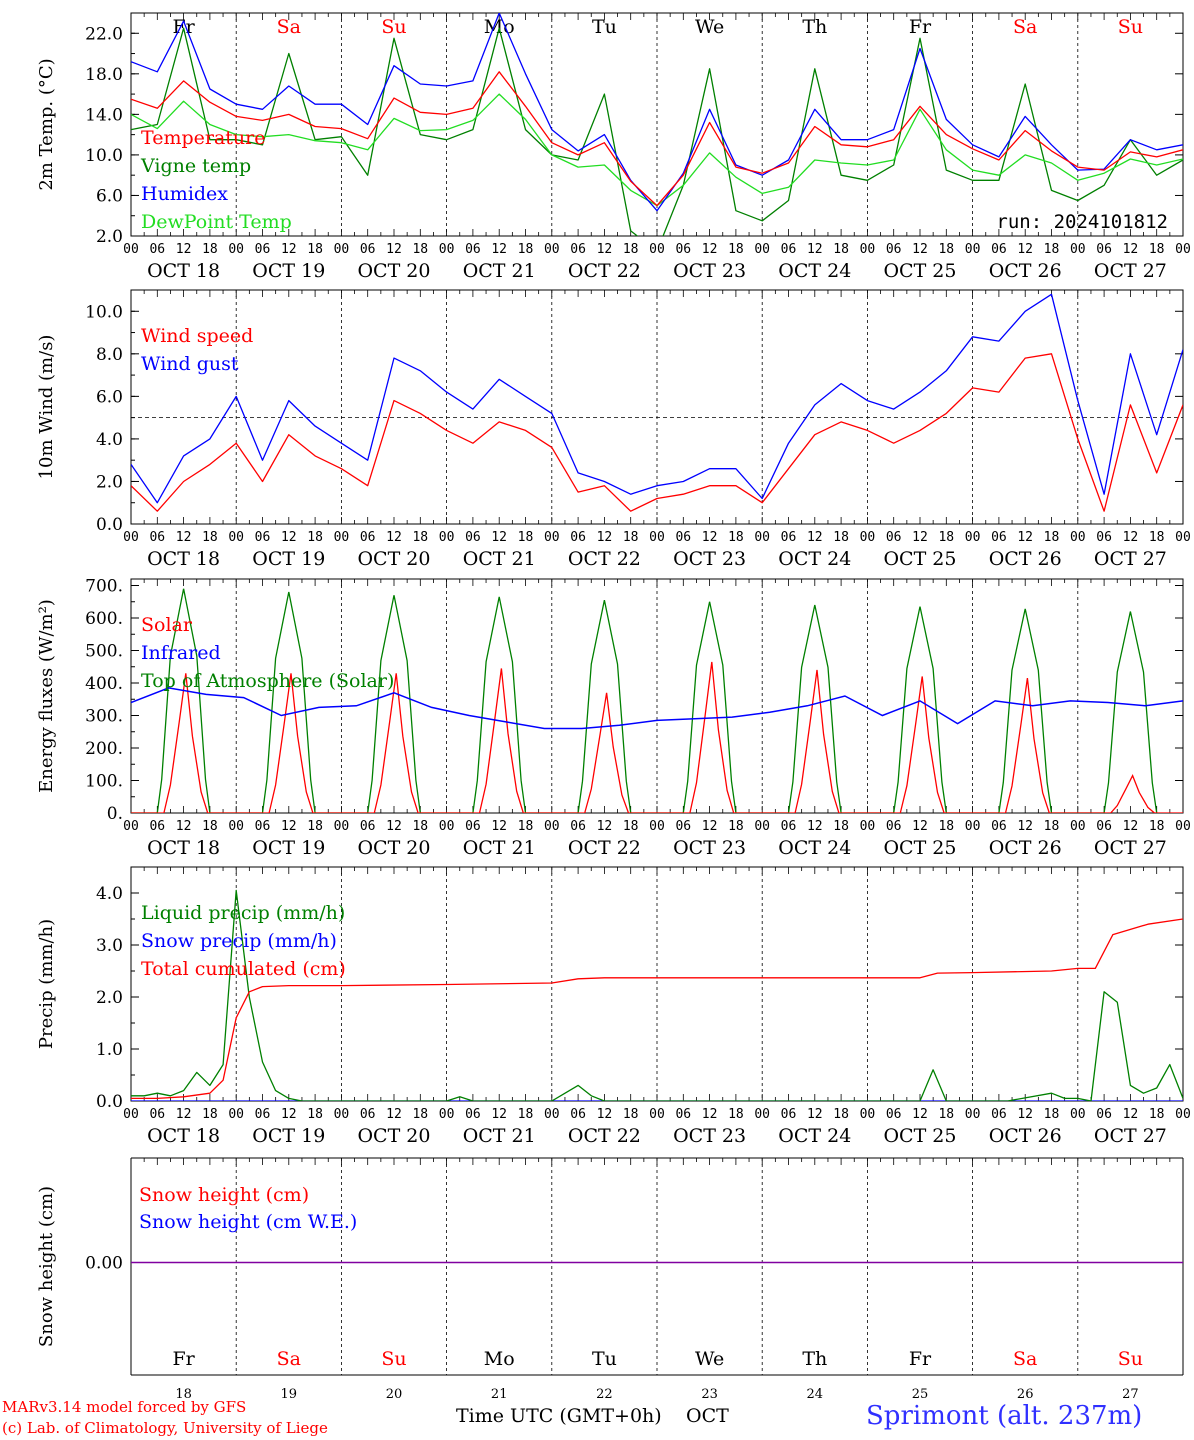 Image resolution: width=1194 pixels, height=1440 pixels. I want to click on wind-date-label: OCT 18, so click(183, 559).